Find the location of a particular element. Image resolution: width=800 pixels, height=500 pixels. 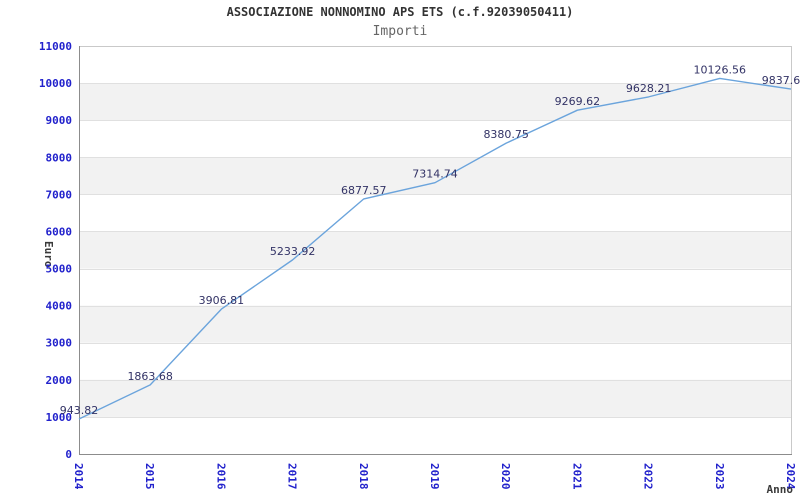

y-tick-label: 7000 is located at coordinates (59, 194).